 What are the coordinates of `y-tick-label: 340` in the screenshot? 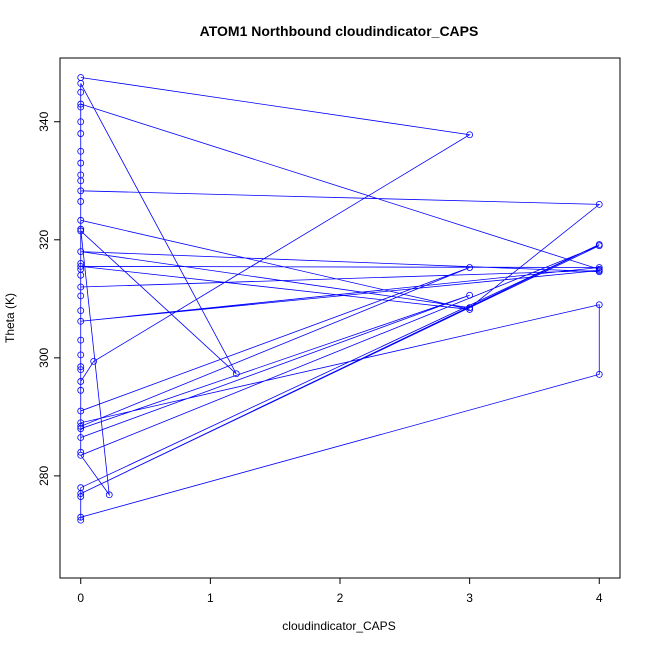 It's located at (44, 121).